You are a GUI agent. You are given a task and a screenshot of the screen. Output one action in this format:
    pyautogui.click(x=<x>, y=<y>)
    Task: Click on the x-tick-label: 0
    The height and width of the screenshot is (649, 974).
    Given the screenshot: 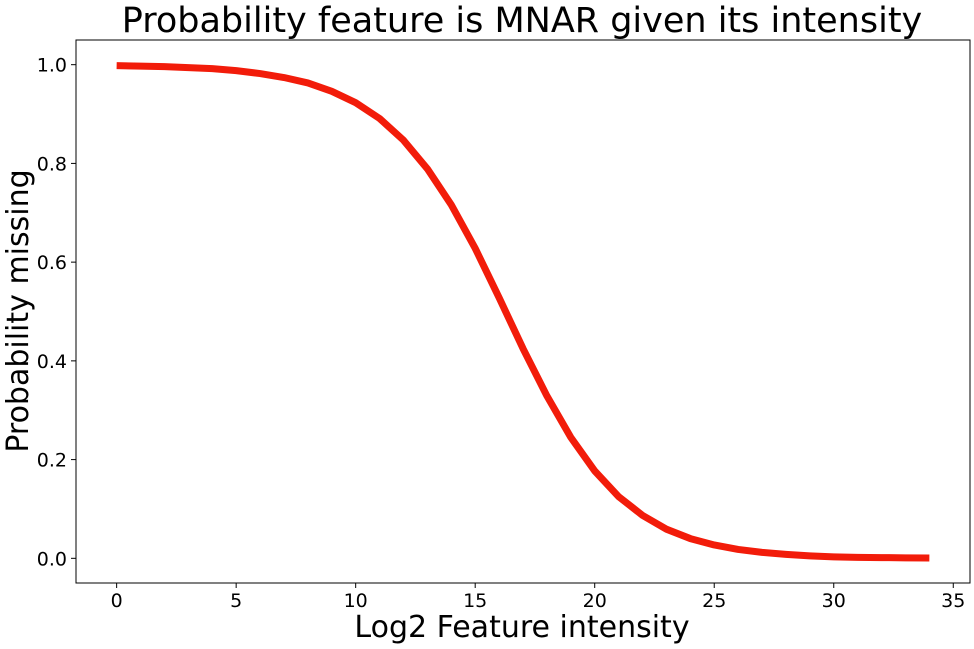 What is the action you would take?
    pyautogui.click(x=117, y=601)
    